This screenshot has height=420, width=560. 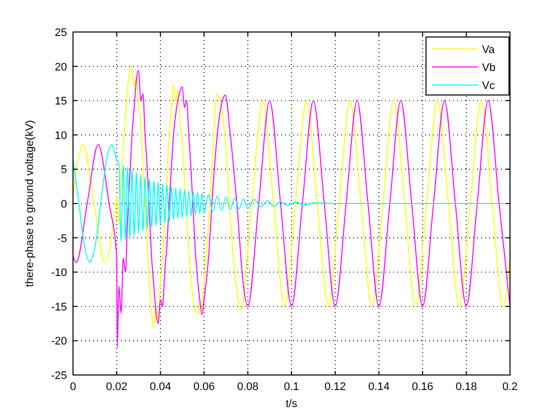 What do you see at coordinates (73, 387) in the screenshot?
I see `x-tick-label: 0` at bounding box center [73, 387].